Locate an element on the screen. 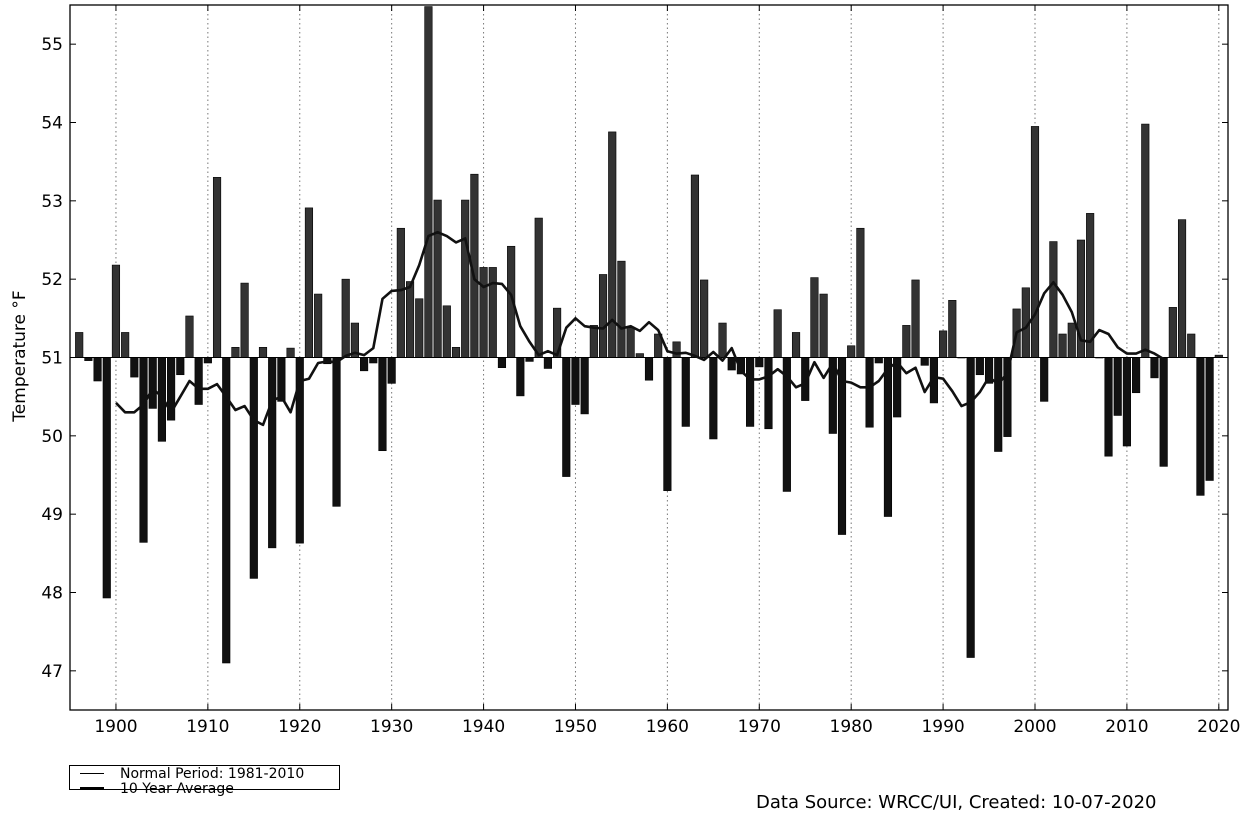 This screenshot has width=1245, height=818. x-tick-label-1930: 1930 is located at coordinates (391, 727).